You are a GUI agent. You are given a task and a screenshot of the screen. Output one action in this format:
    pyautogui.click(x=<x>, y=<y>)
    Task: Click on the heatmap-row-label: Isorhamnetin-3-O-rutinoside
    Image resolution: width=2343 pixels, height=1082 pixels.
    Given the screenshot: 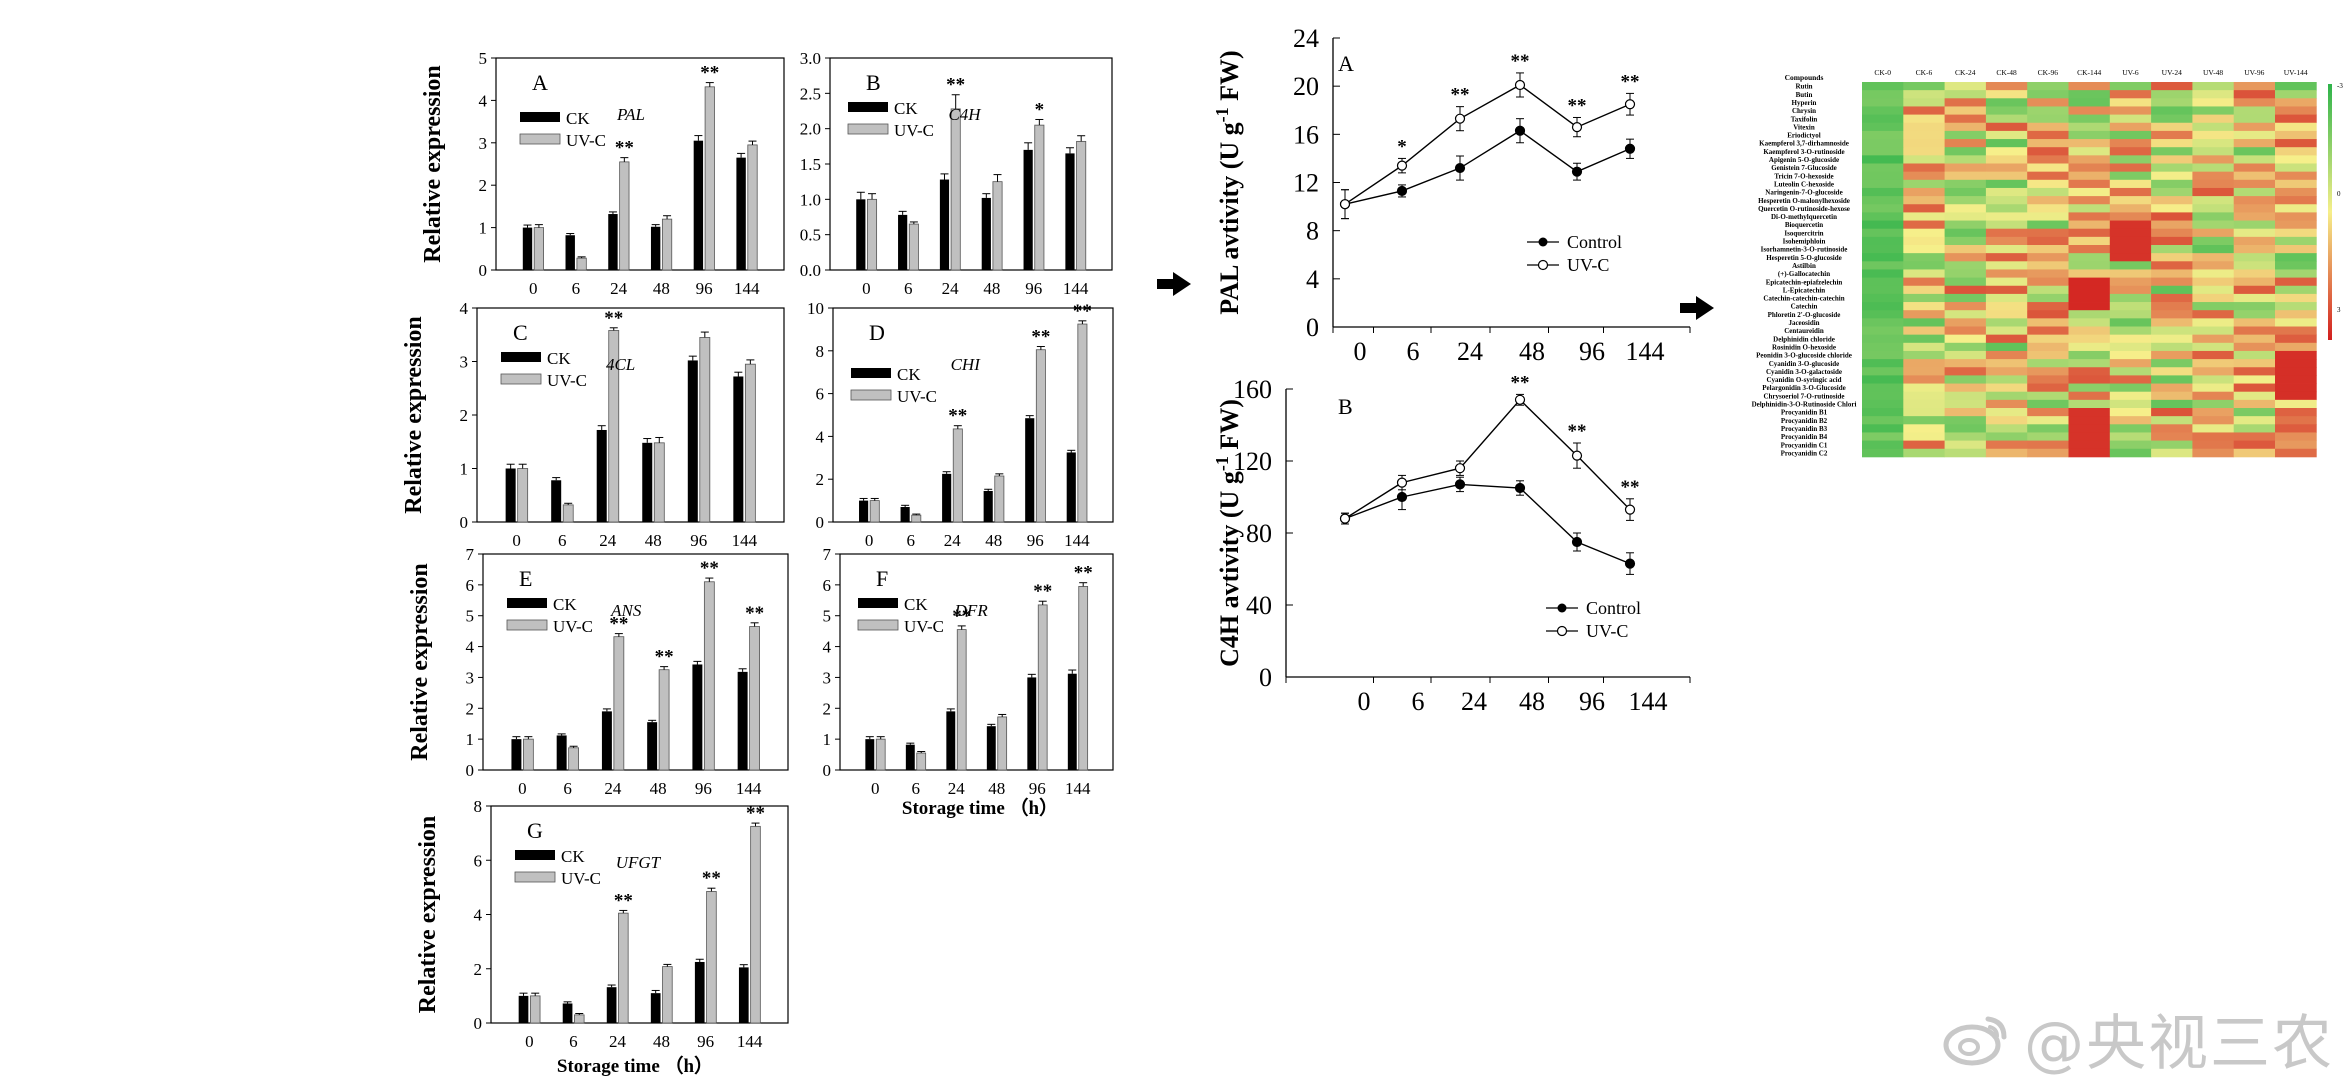 What is the action you would take?
    pyautogui.click(x=1804, y=250)
    